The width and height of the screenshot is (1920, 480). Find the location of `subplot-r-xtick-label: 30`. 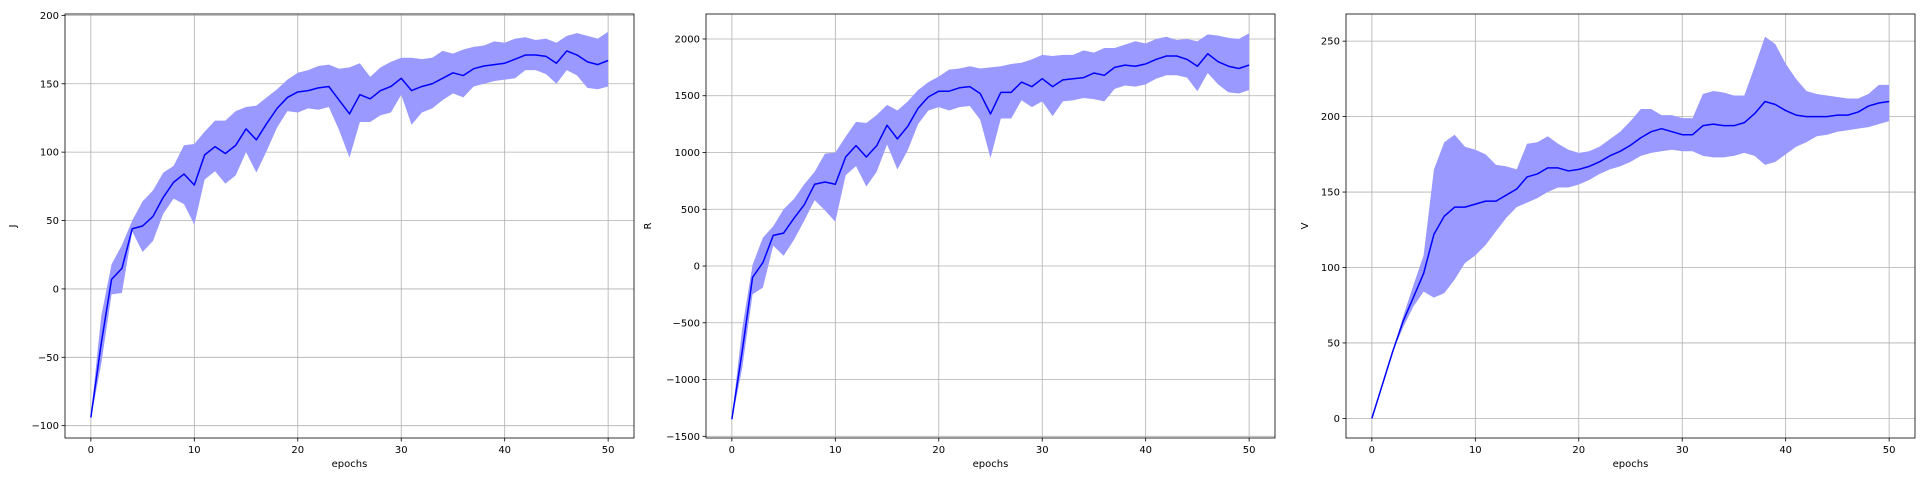

subplot-r-xtick-label: 30 is located at coordinates (1042, 450).